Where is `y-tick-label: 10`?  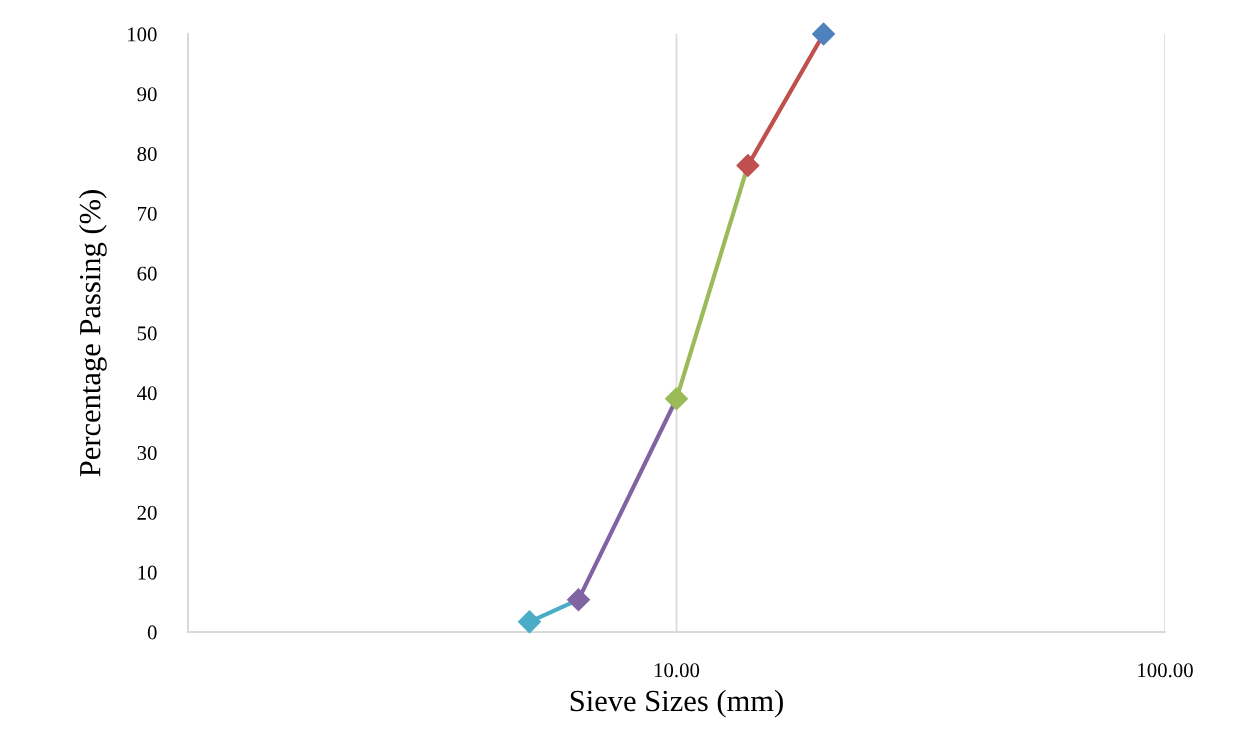
y-tick-label: 10 is located at coordinates (147, 572).